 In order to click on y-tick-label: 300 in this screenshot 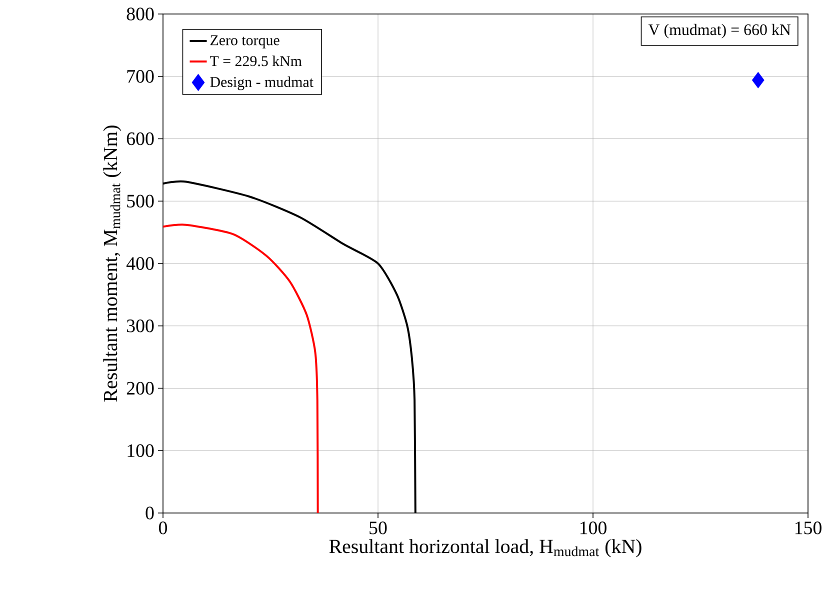, I will do `click(140, 325)`.